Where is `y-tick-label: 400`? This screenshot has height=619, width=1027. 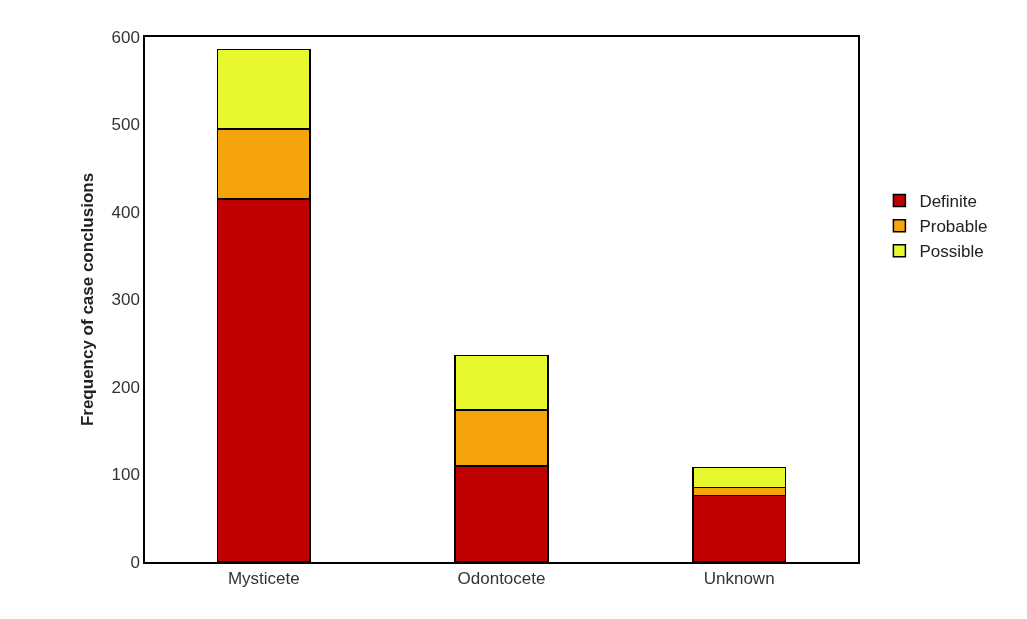
y-tick-label: 400 is located at coordinates (125, 212).